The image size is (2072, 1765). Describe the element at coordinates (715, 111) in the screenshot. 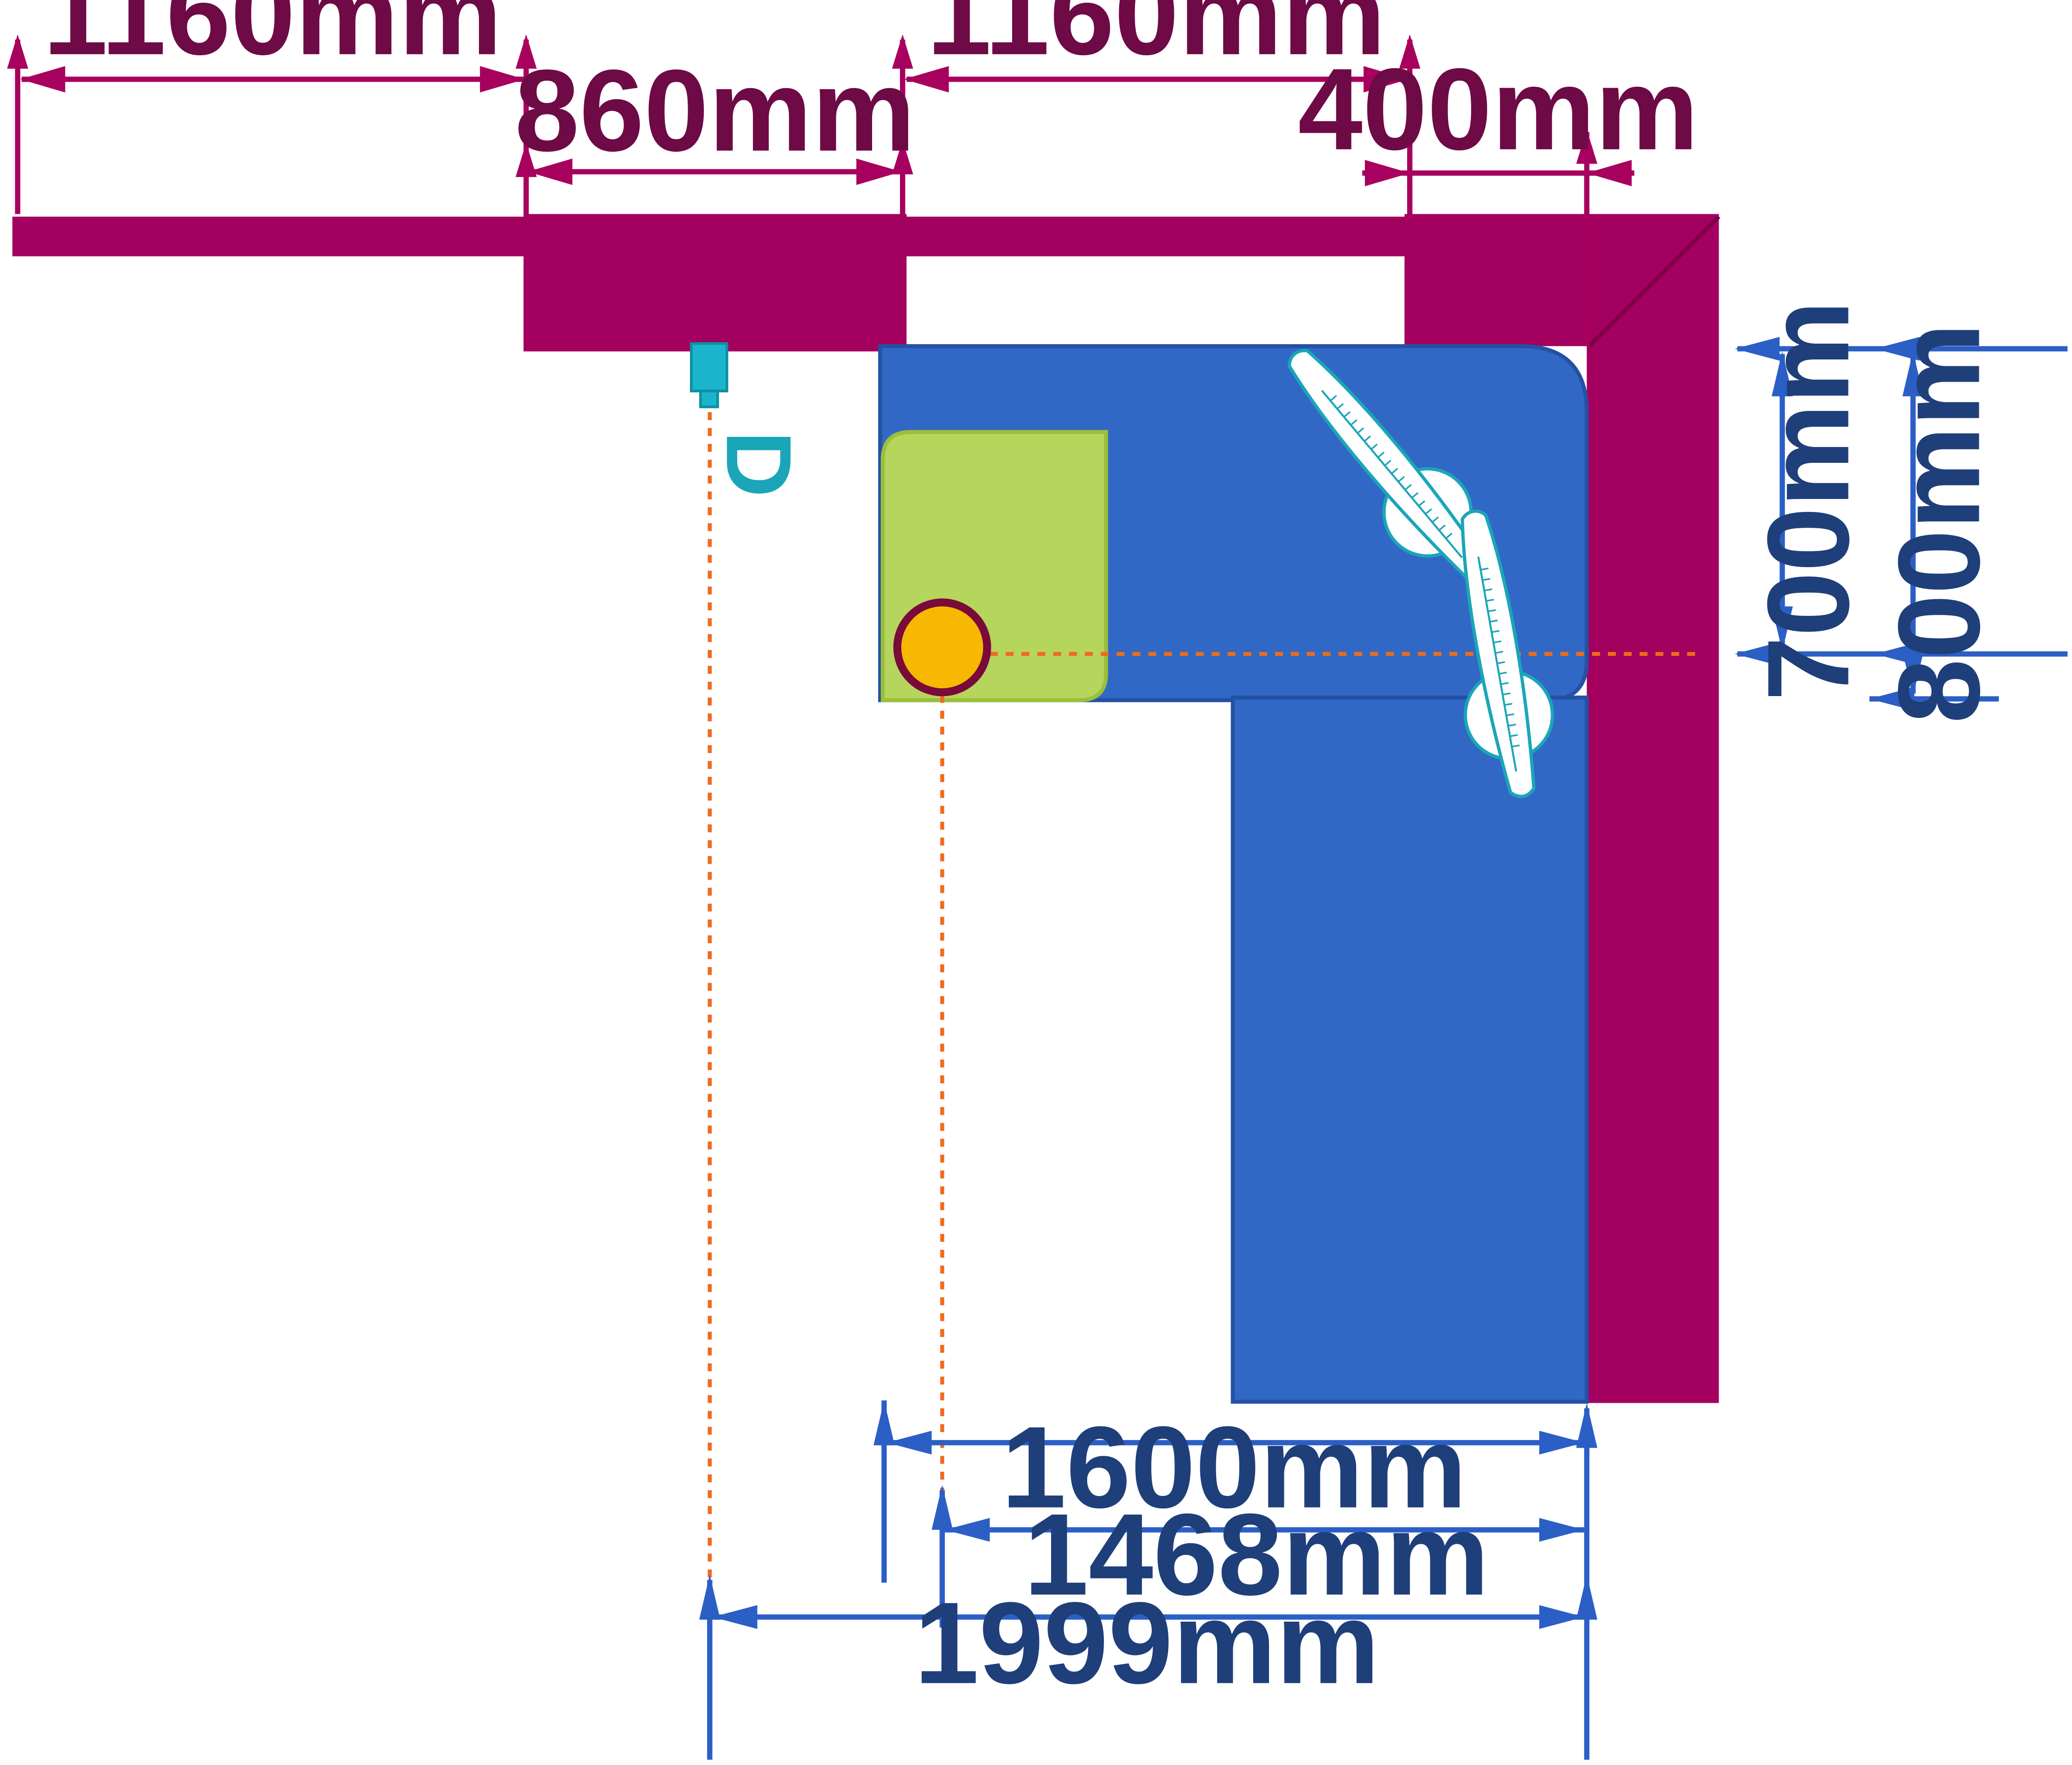

I see `dimension-label-window: 860mm` at that location.